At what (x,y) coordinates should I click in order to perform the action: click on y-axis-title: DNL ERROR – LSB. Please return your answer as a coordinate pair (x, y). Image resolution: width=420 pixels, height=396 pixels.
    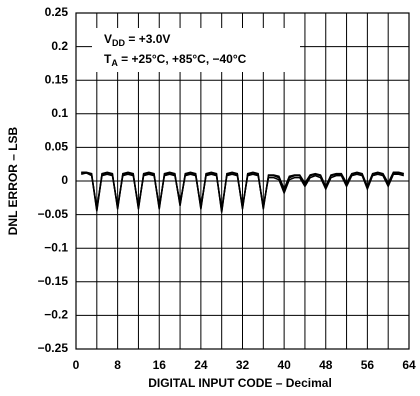
    Looking at the image, I should click on (13, 180).